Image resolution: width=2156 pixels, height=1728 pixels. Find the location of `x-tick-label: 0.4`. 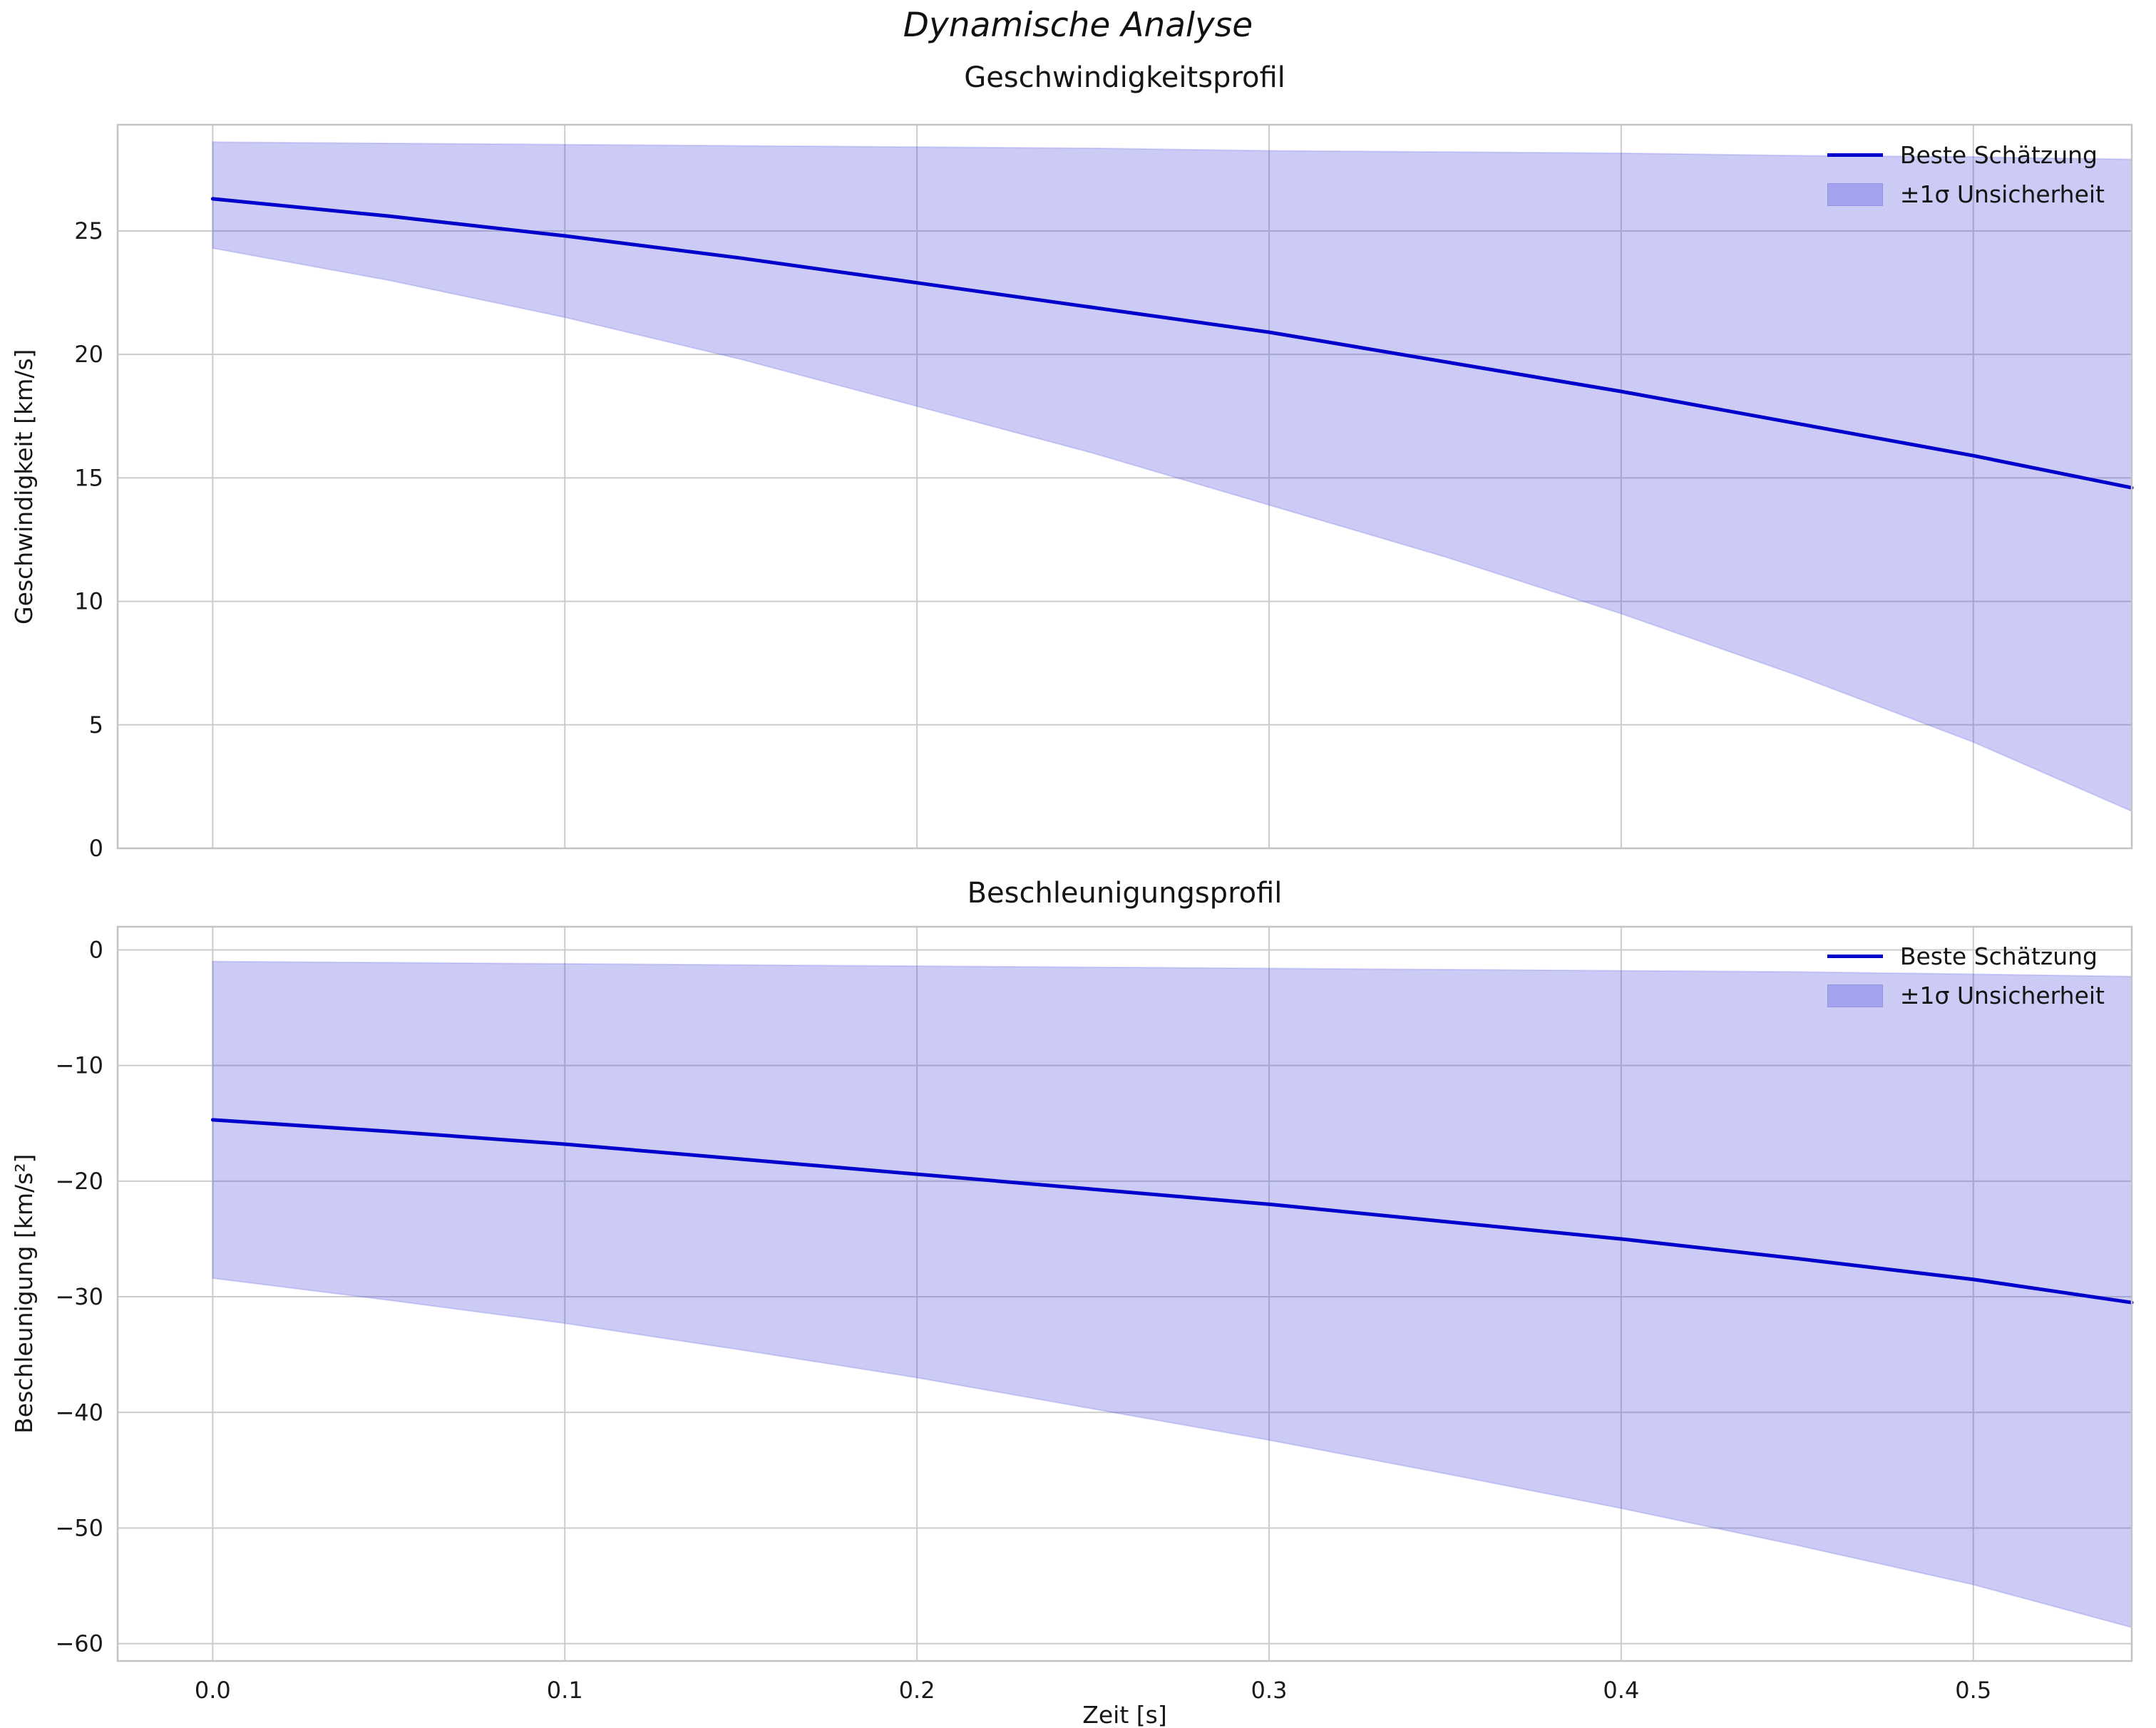

x-tick-label: 0.4 is located at coordinates (1621, 1690).